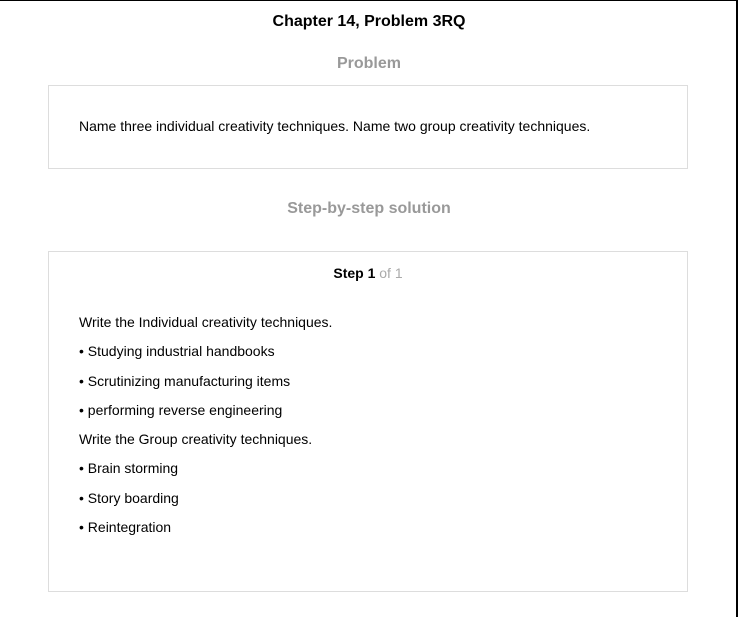  Describe the element at coordinates (737, 308) in the screenshot. I see `frame-right-border` at that location.